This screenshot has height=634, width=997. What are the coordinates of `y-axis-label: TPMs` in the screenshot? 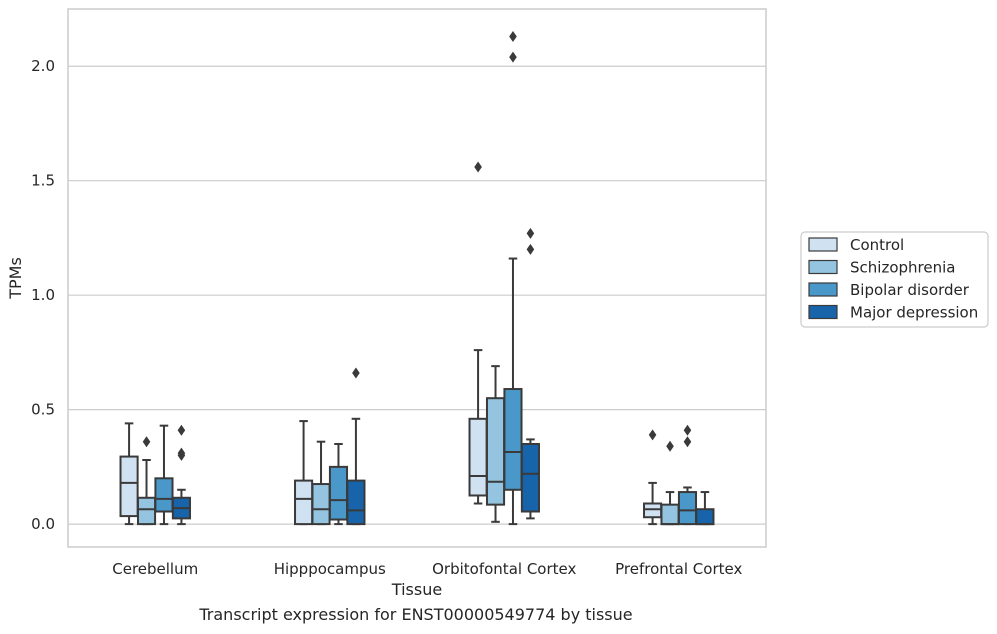 It's located at (15, 278).